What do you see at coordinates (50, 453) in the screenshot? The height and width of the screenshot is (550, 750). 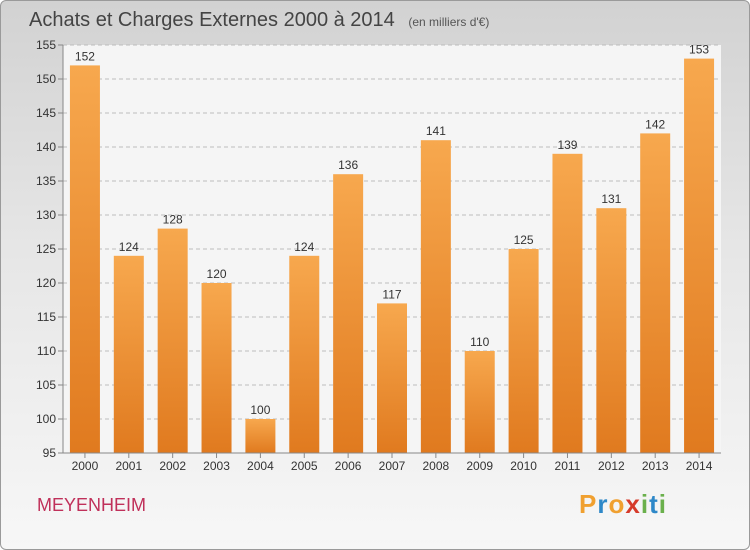 I see `y-tick-label: 95` at bounding box center [50, 453].